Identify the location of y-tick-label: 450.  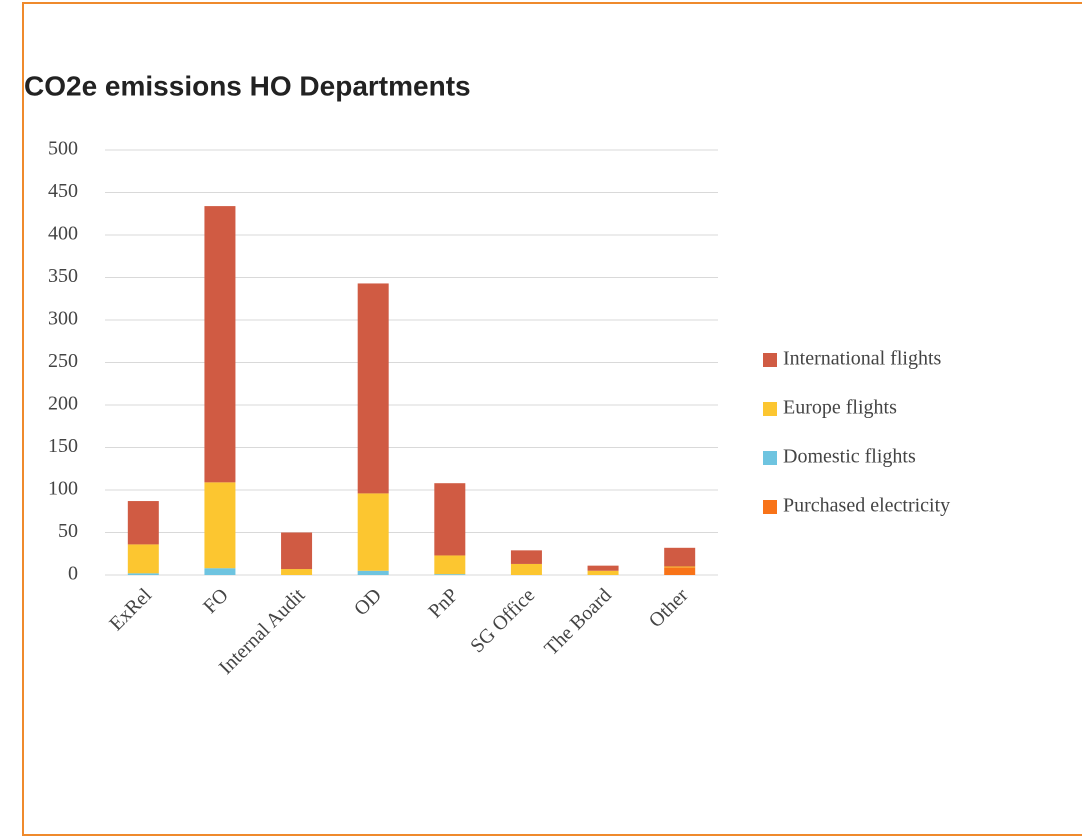
(63, 191).